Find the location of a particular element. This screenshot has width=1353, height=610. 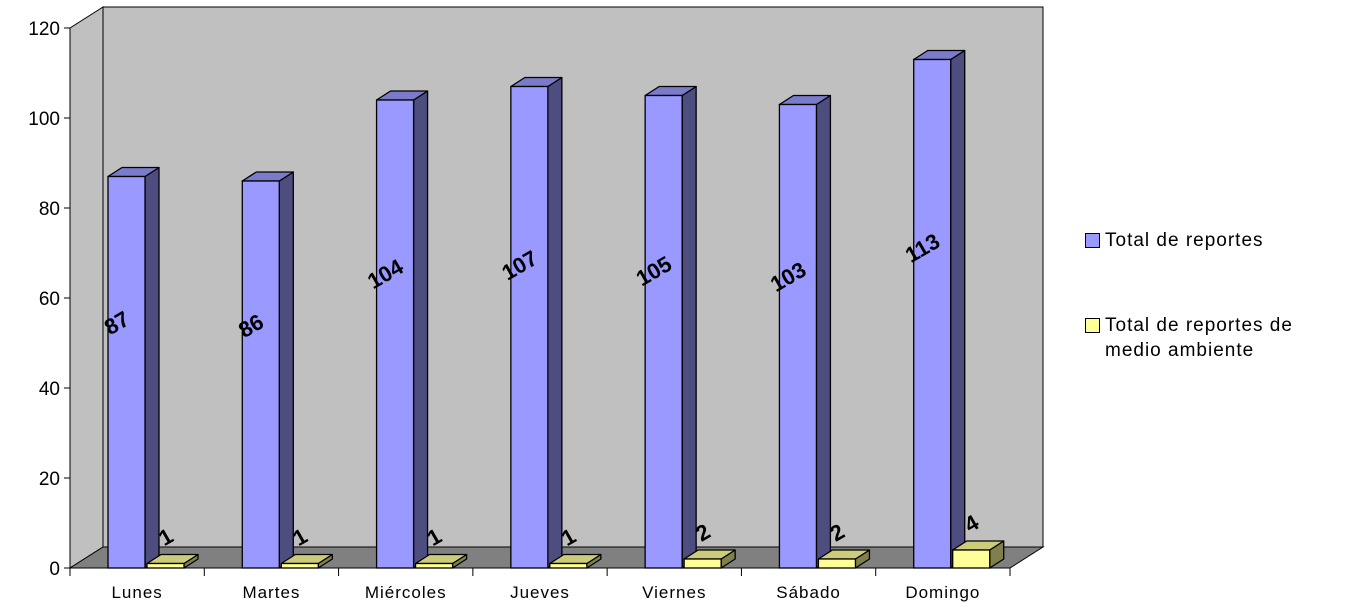

y-tick-label: 80 is located at coordinates (49, 209).